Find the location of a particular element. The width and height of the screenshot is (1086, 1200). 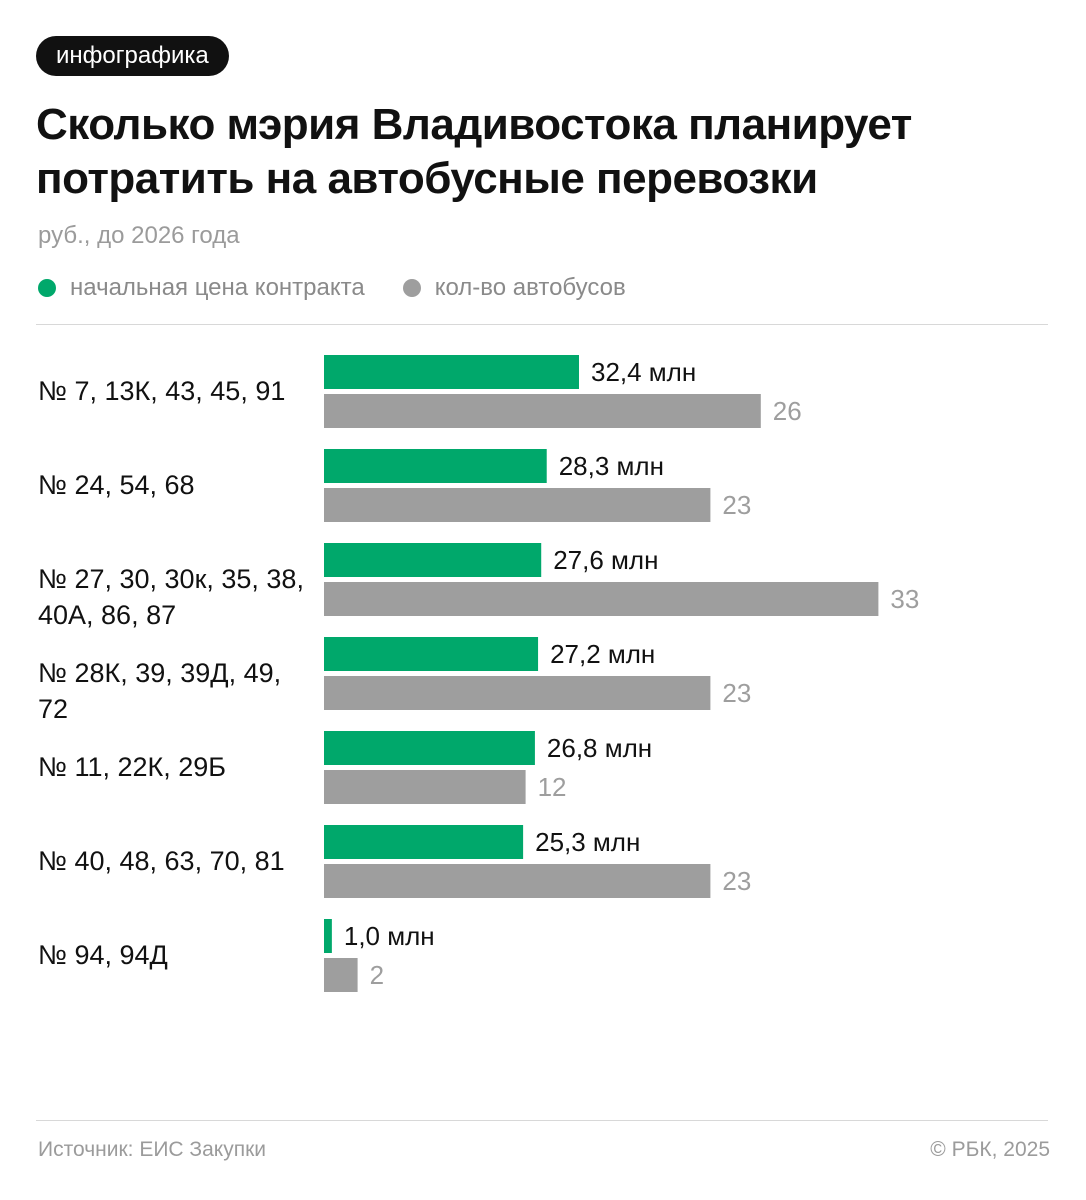

category-label-5: № 11, 22К, 29Б is located at coordinates (132, 767).